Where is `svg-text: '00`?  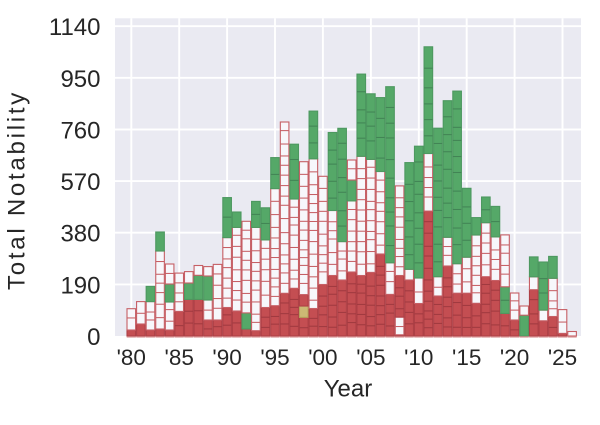 svg-text: '00 is located at coordinates (322, 357).